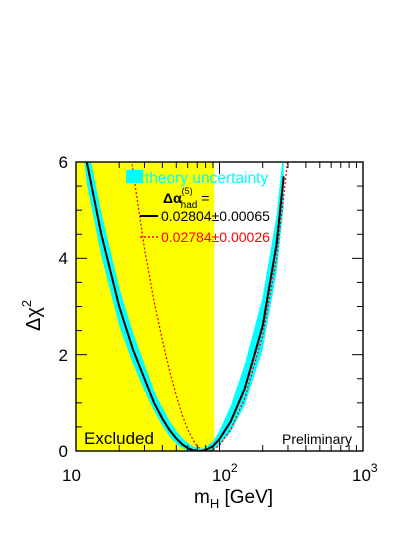 The width and height of the screenshot is (415, 537). What do you see at coordinates (233, 499) in the screenshot?
I see `x-axis-label: mH [GeV]` at bounding box center [233, 499].